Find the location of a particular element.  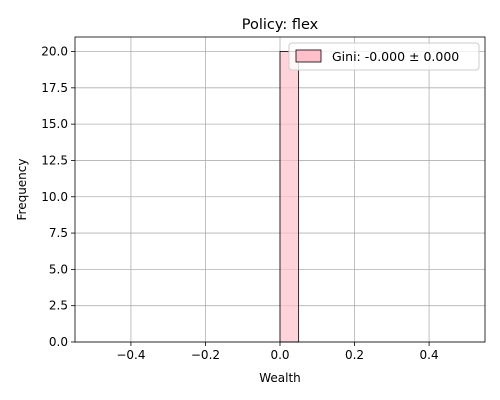

y-tick-label-4: 10.0 is located at coordinates (54, 197).